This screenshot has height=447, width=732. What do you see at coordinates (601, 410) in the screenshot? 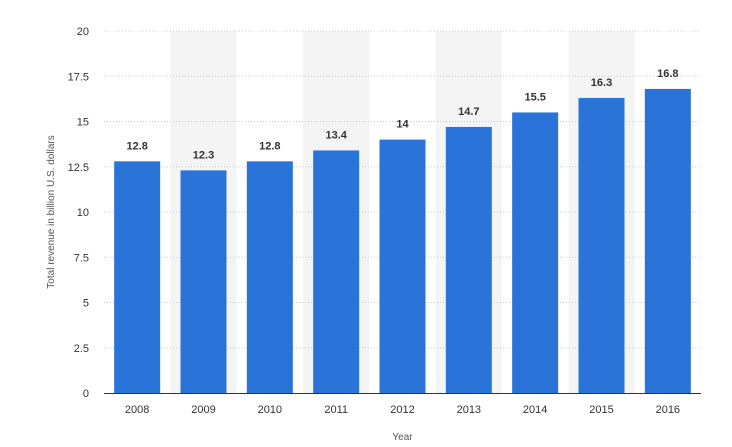
I see `x-tick-label: 2015` at bounding box center [601, 410].